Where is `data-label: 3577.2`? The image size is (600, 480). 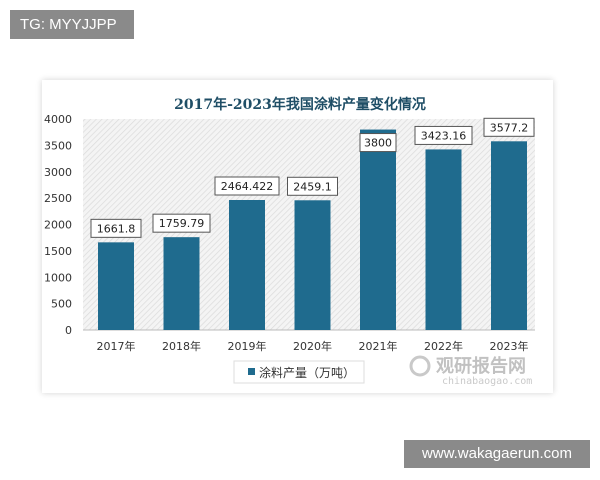 data-label: 3577.2 is located at coordinates (509, 127).